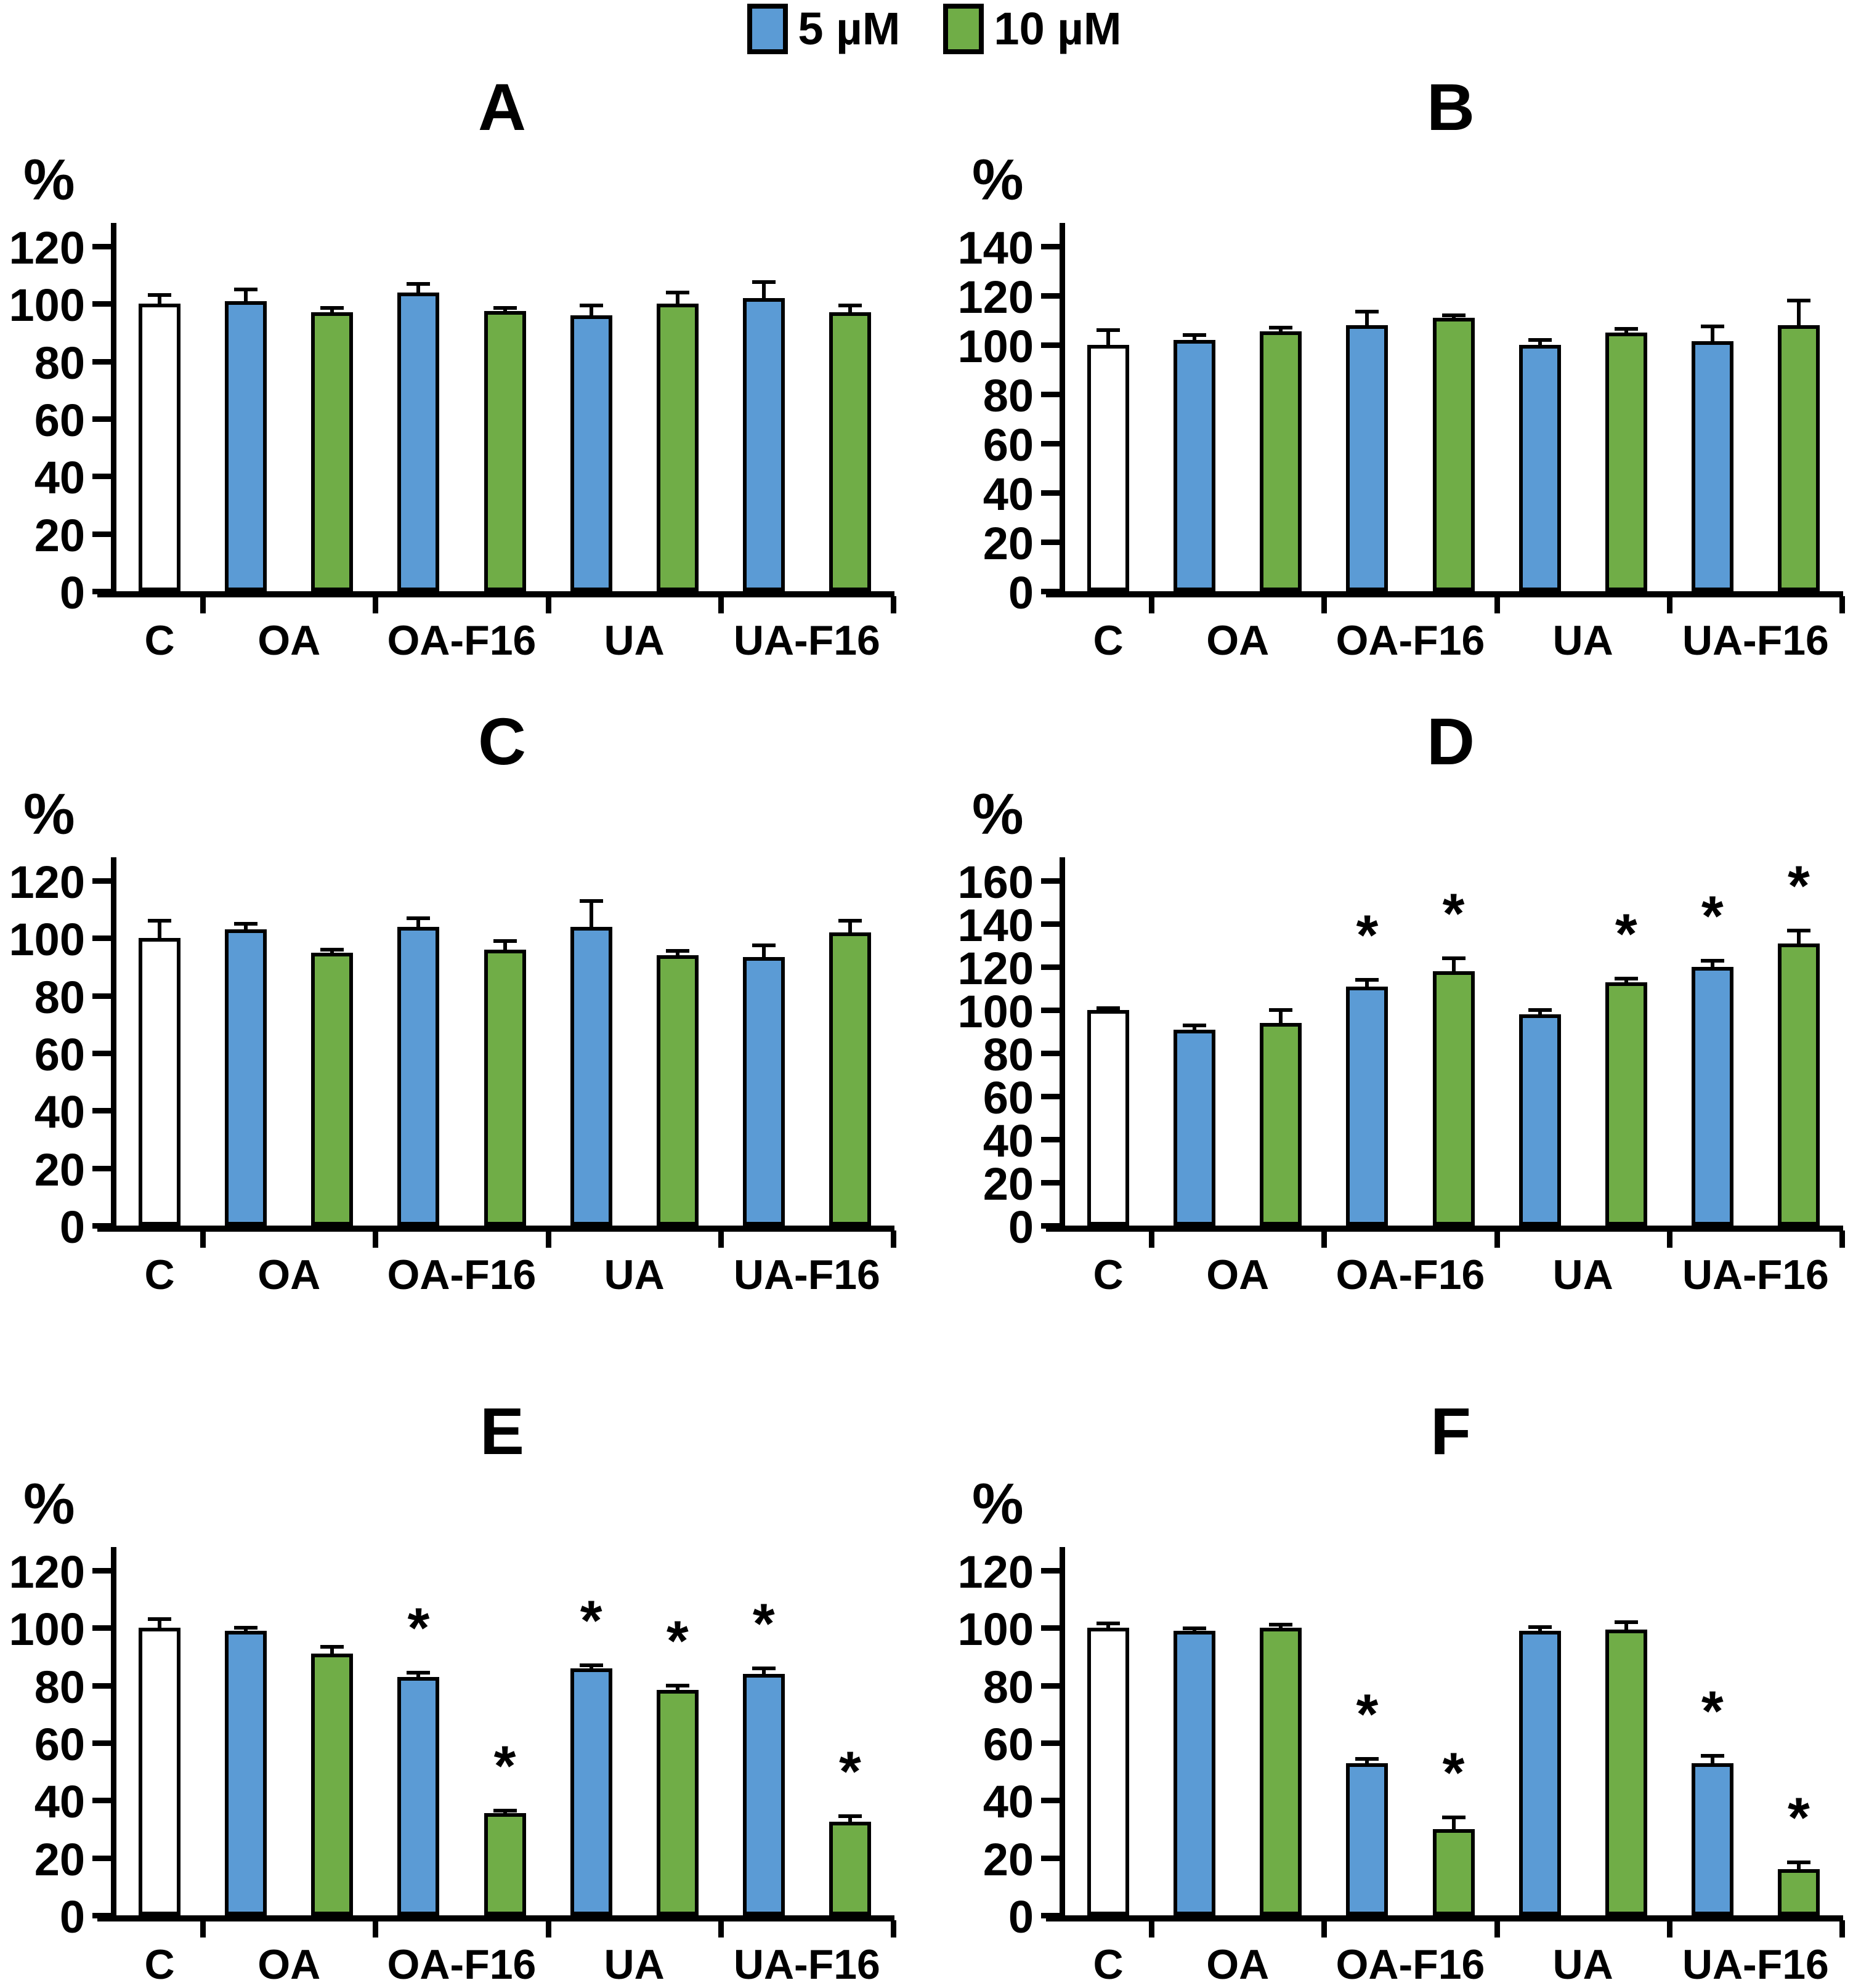  I want to click on plot-area: 0 20 40 60 80 100 120 C OA OA-F16 UA UA-F16, so click(451, 442).